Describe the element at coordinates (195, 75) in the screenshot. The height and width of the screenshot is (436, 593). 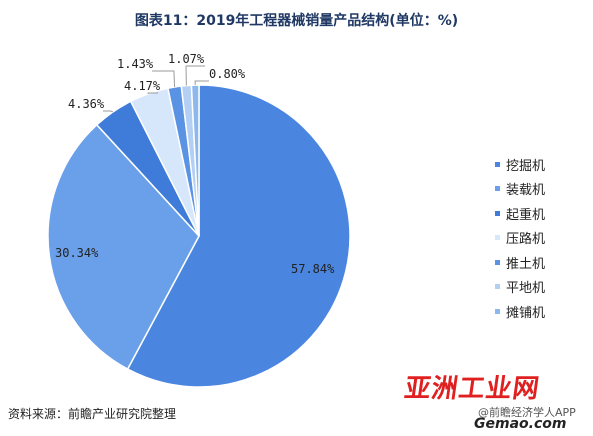
I see `leader-line-grader` at that location.